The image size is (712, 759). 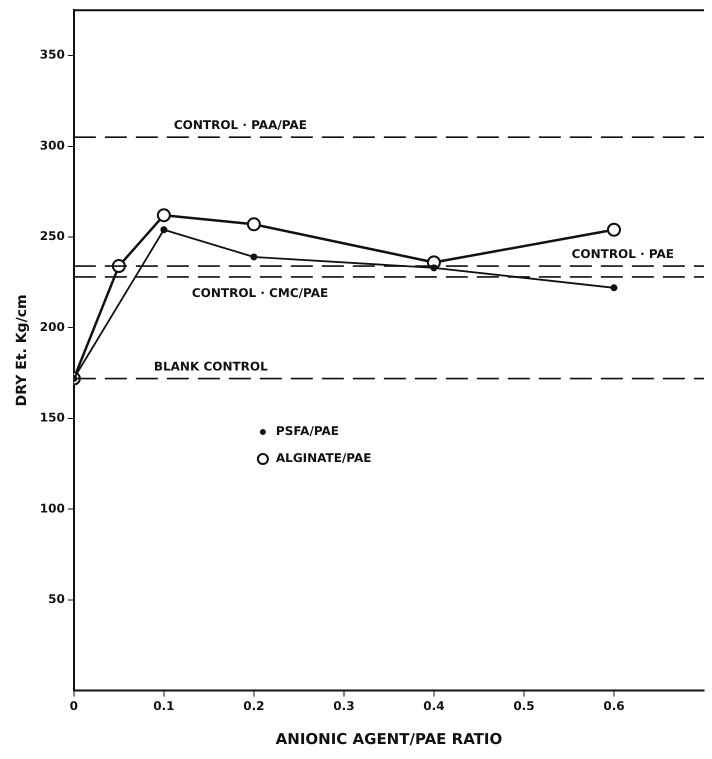 What do you see at coordinates (524, 705) in the screenshot?
I see `x-tick-label: 0.5` at bounding box center [524, 705].